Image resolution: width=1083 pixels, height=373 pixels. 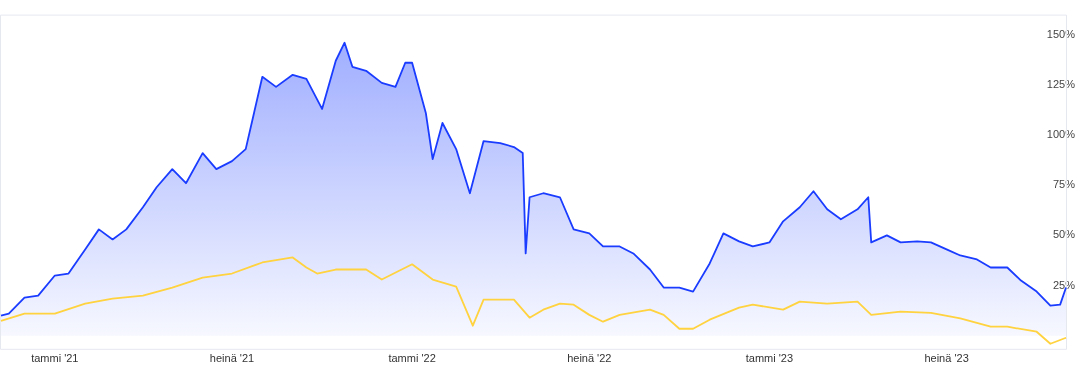 I want to click on x-tick-label: heinä '23, so click(x=946, y=358).